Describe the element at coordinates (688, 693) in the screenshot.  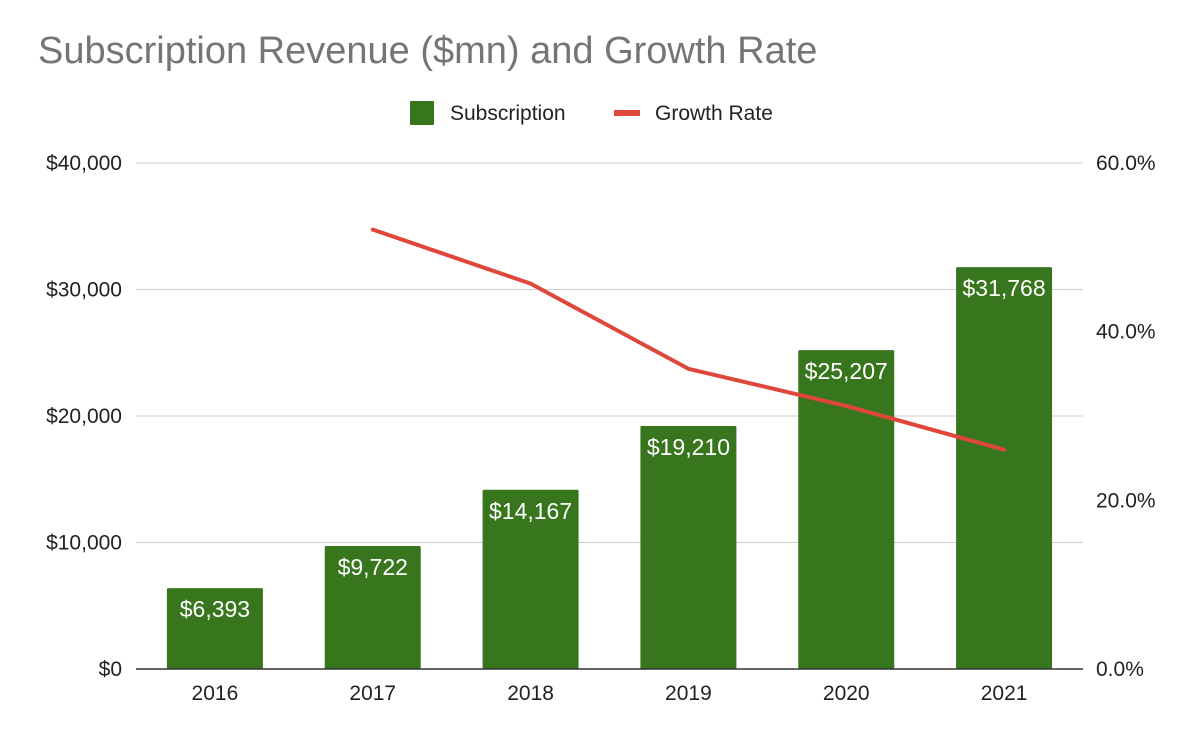
I see `x-tick-label: 2019` at that location.